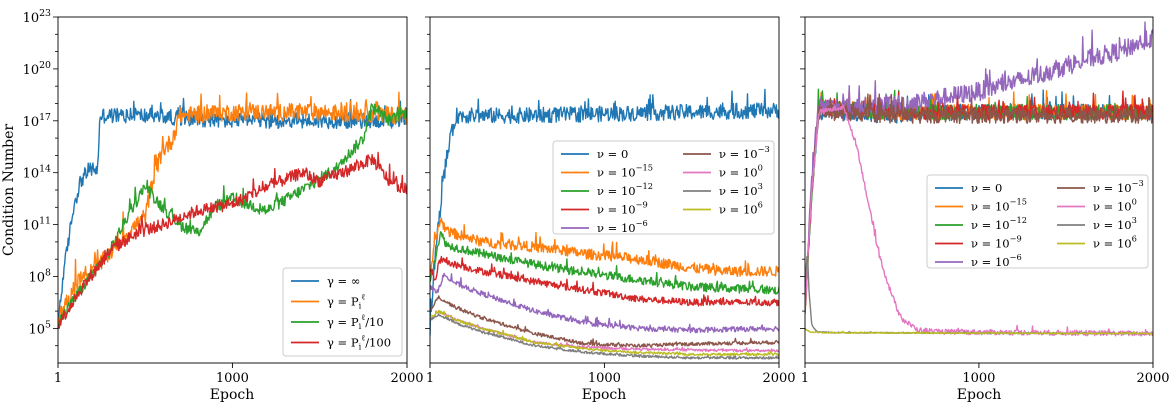  I want to click on y-tick-label: 10¹¹, so click(37, 225).